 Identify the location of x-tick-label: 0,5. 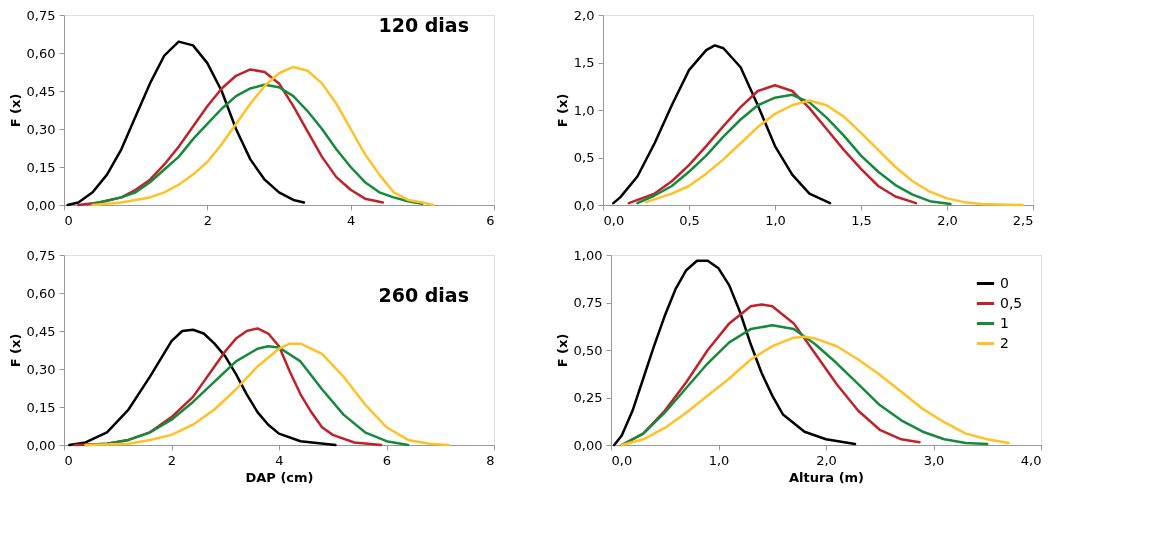
(689, 220).